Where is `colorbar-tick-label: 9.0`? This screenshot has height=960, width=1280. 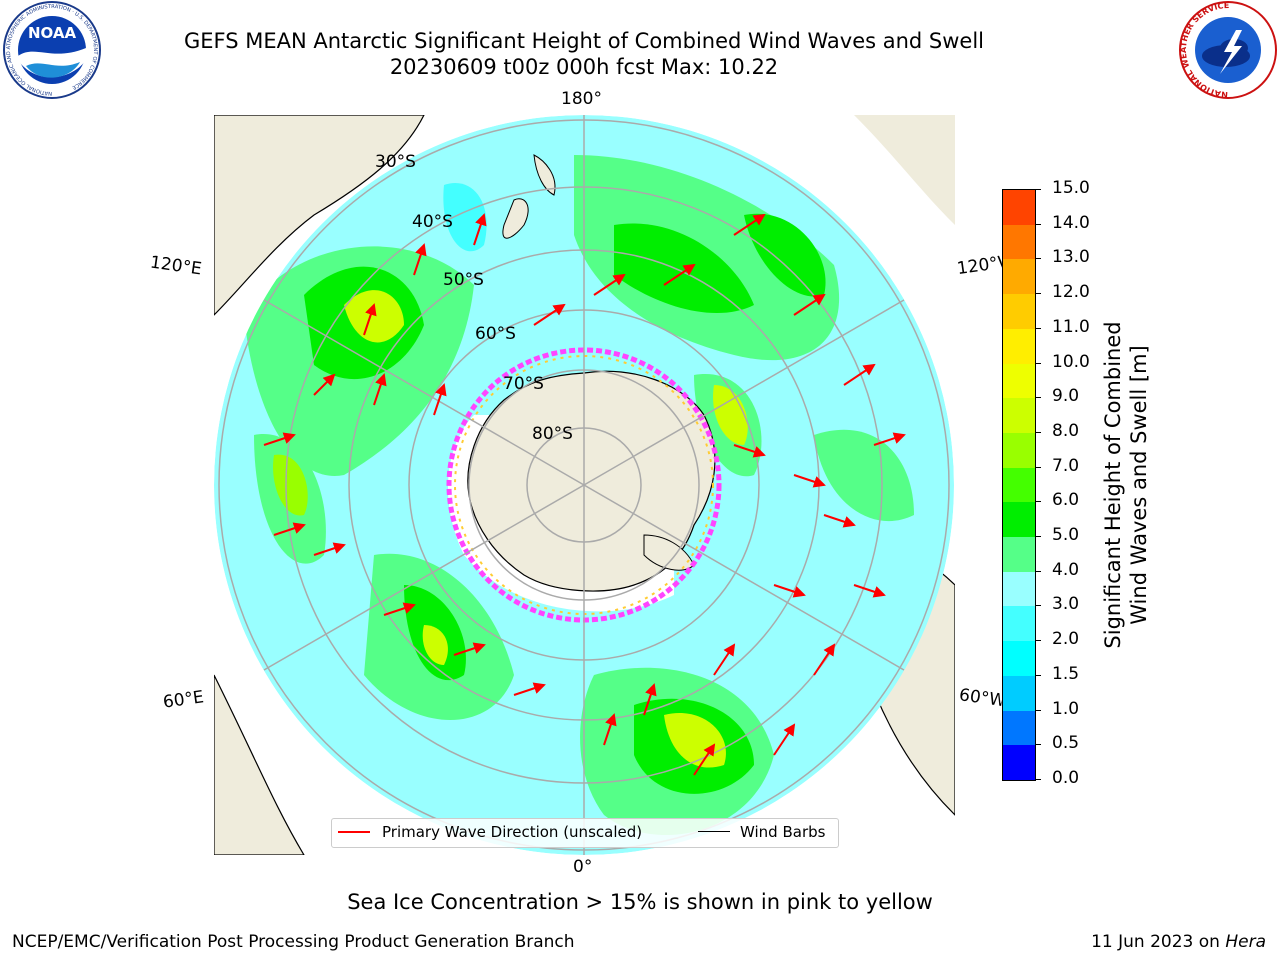 colorbar-tick-label: 9.0 is located at coordinates (1066, 396).